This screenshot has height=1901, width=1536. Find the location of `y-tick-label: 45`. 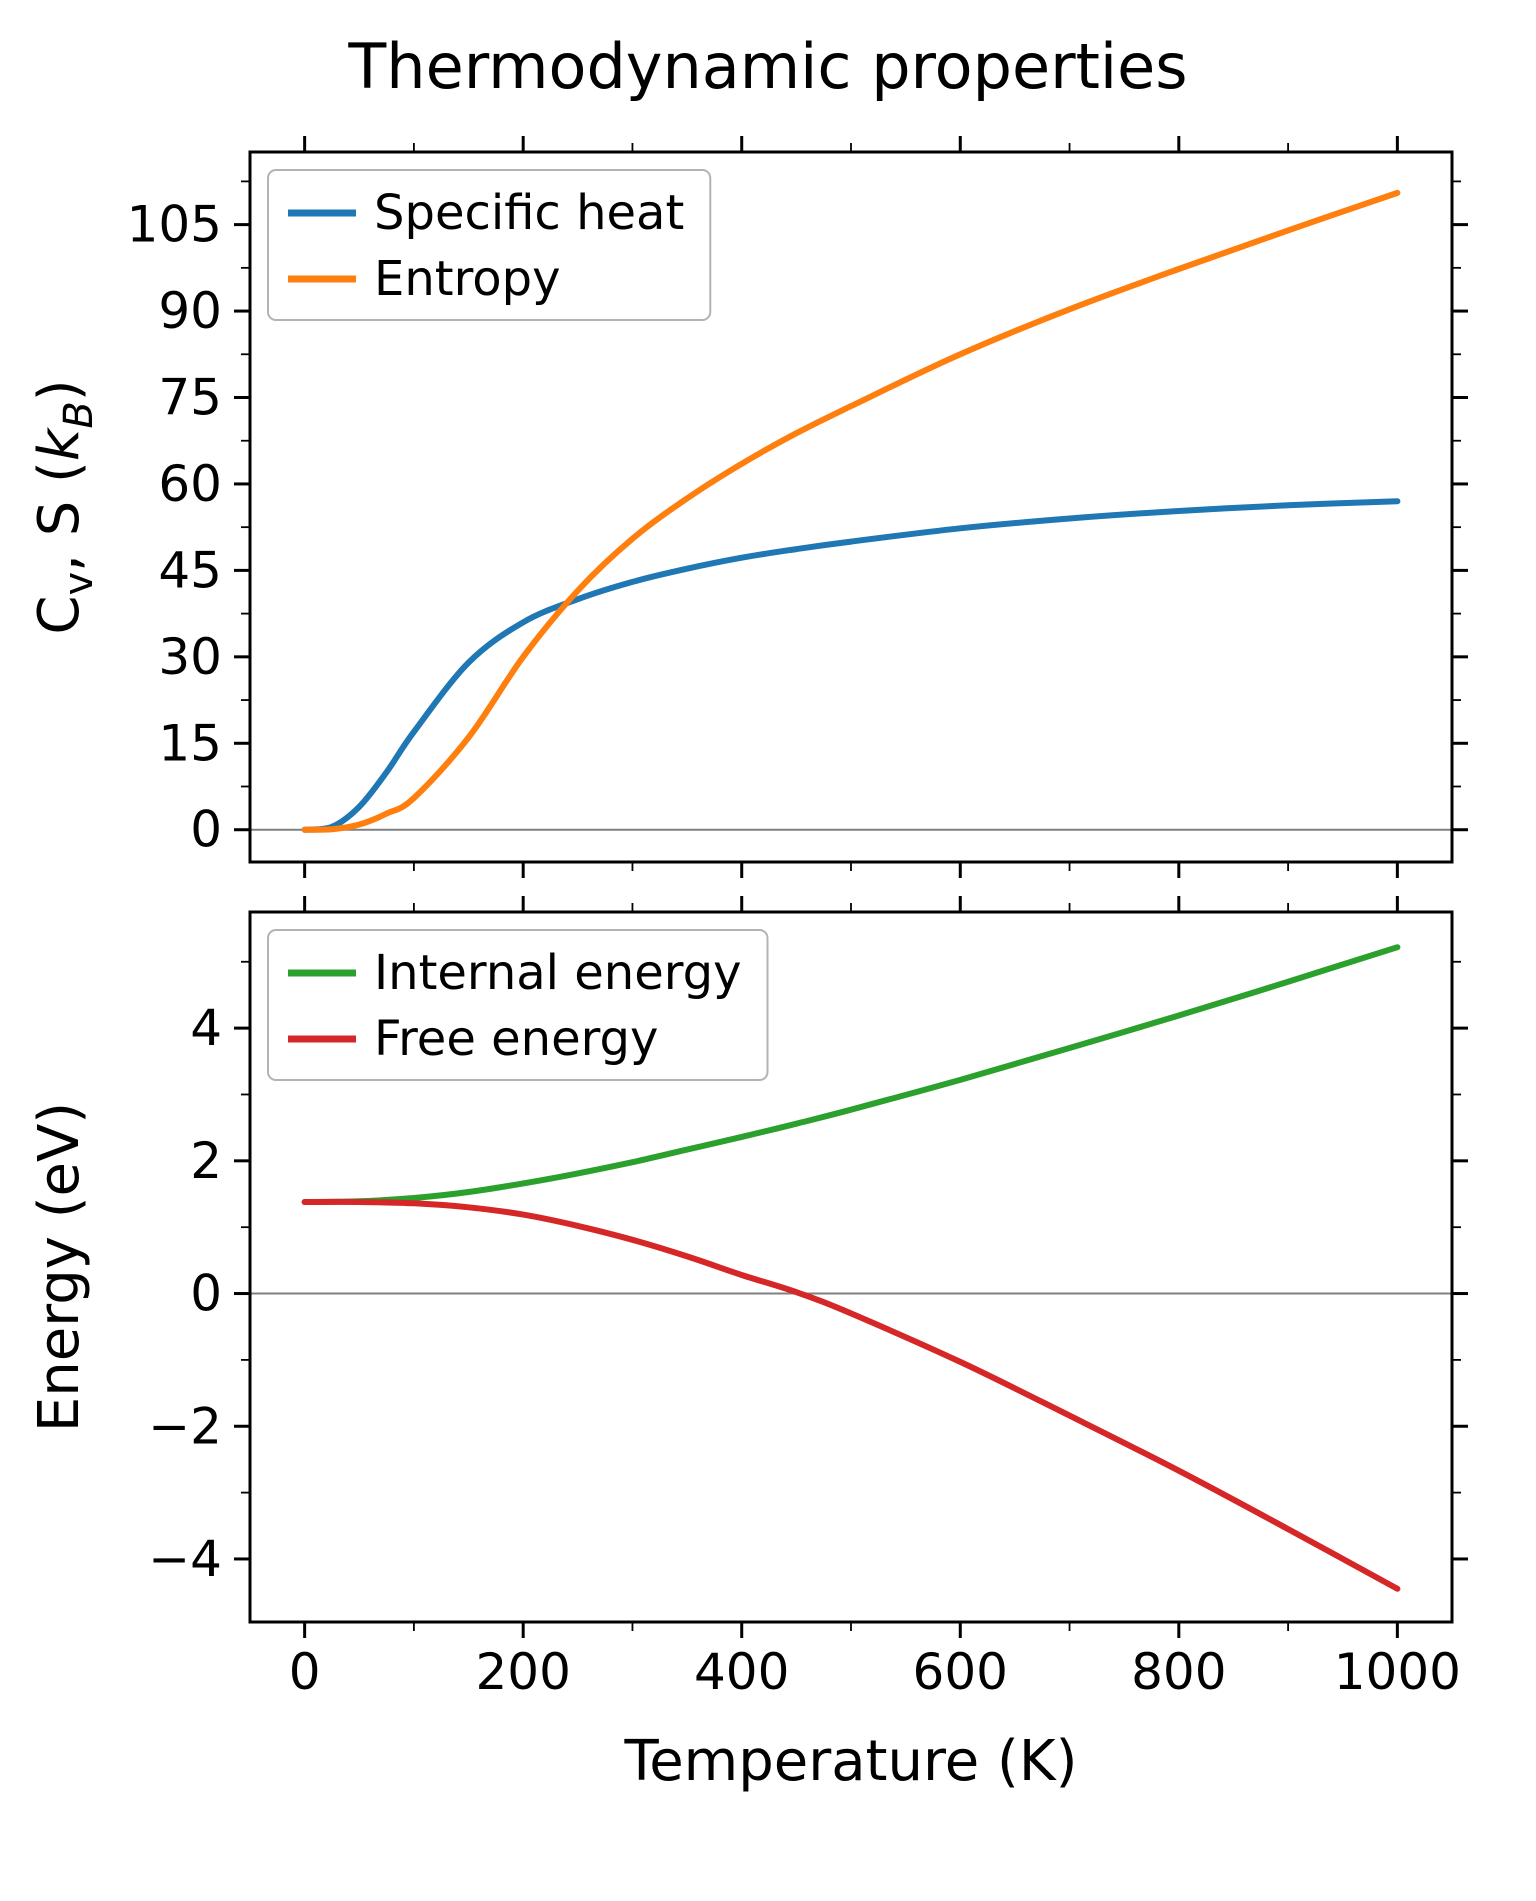

y-tick-label: 45 is located at coordinates (190, 570).